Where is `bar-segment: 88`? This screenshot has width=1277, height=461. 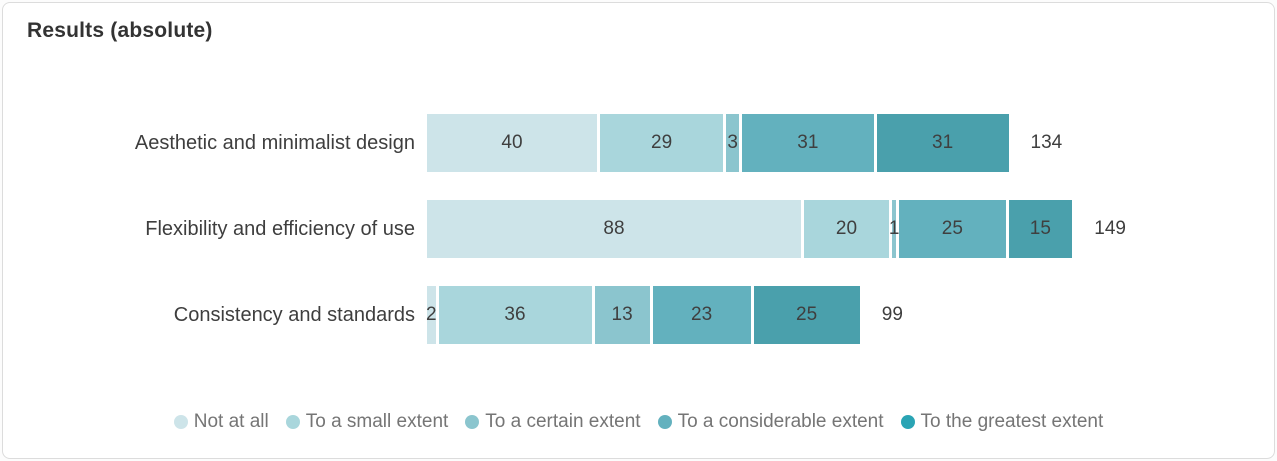 bar-segment: 88 is located at coordinates (614, 229).